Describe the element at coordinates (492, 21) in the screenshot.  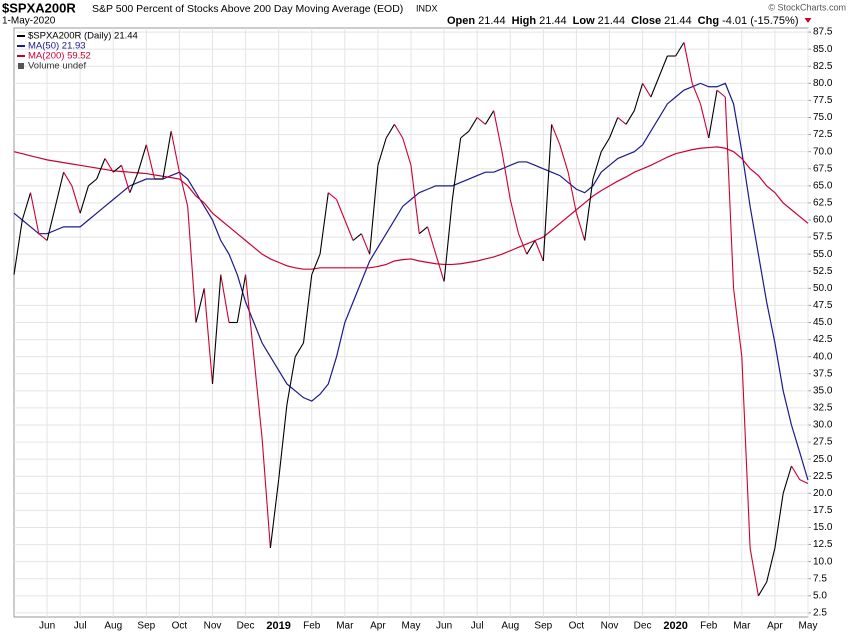
I see `quote-value: 21.44` at that location.